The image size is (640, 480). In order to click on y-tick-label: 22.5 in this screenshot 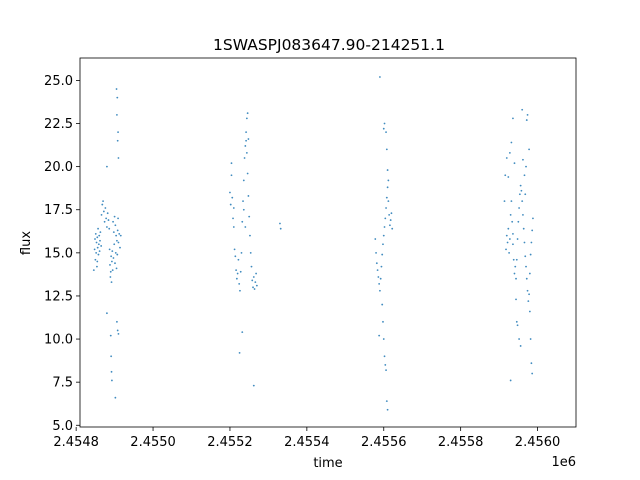, I will do `click(58, 124)`.